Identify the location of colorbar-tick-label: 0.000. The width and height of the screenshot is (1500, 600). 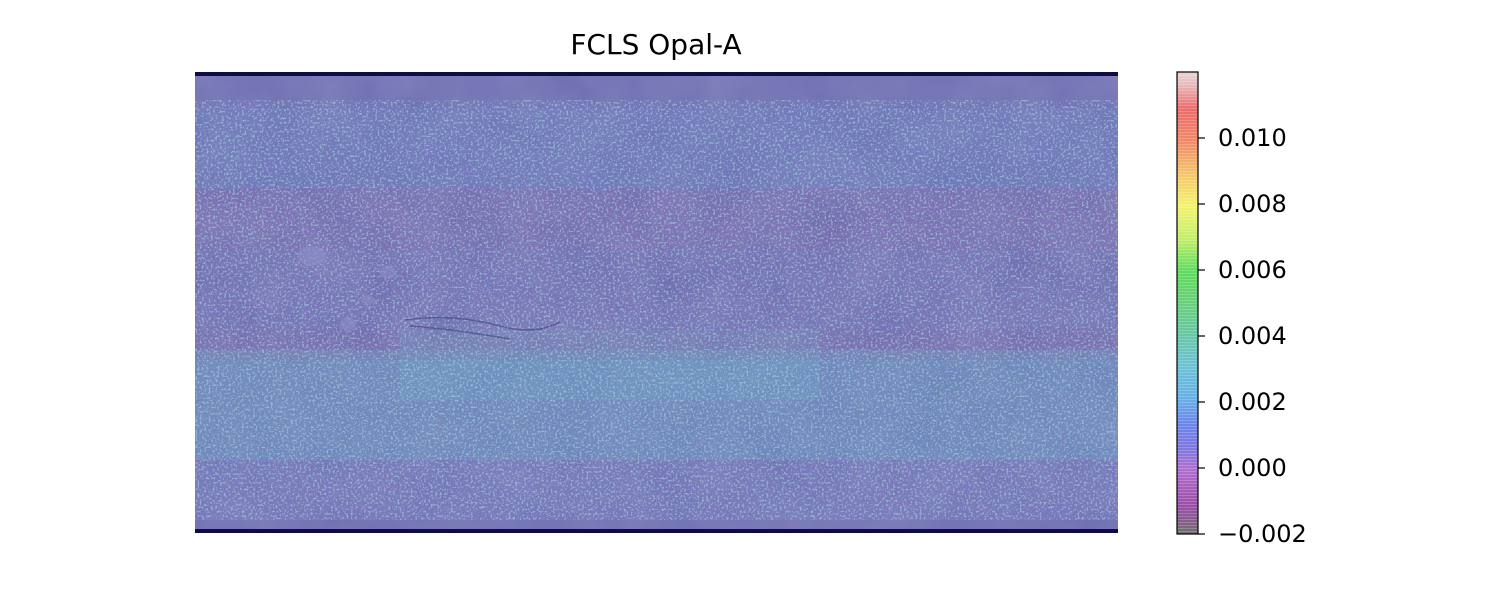
(1252, 468).